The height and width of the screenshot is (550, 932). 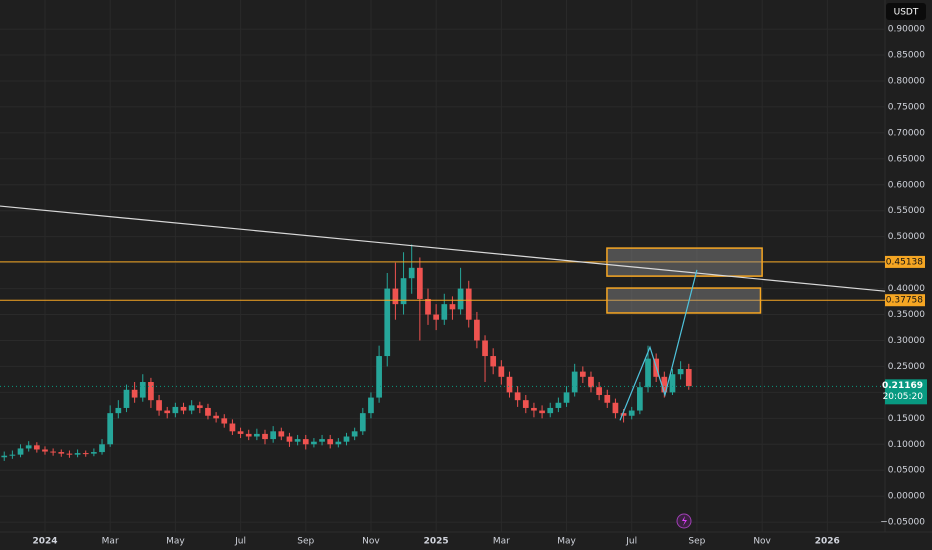 I want to click on currency-badge, so click(x=906, y=11).